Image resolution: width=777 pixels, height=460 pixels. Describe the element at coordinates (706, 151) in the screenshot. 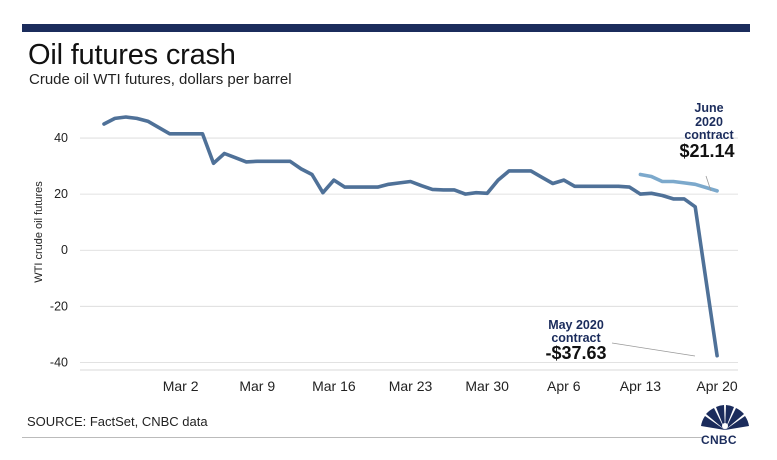

I see `june-annotation-value: $21.14` at that location.